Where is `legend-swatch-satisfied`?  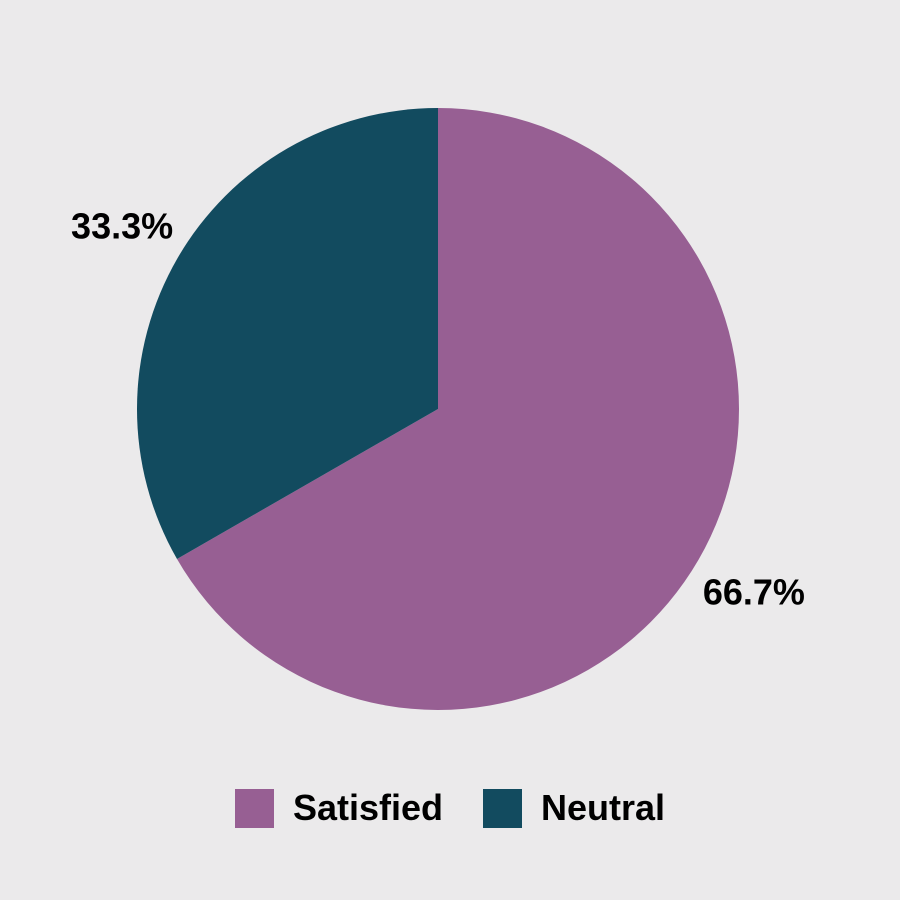
legend-swatch-satisfied is located at coordinates (254, 808).